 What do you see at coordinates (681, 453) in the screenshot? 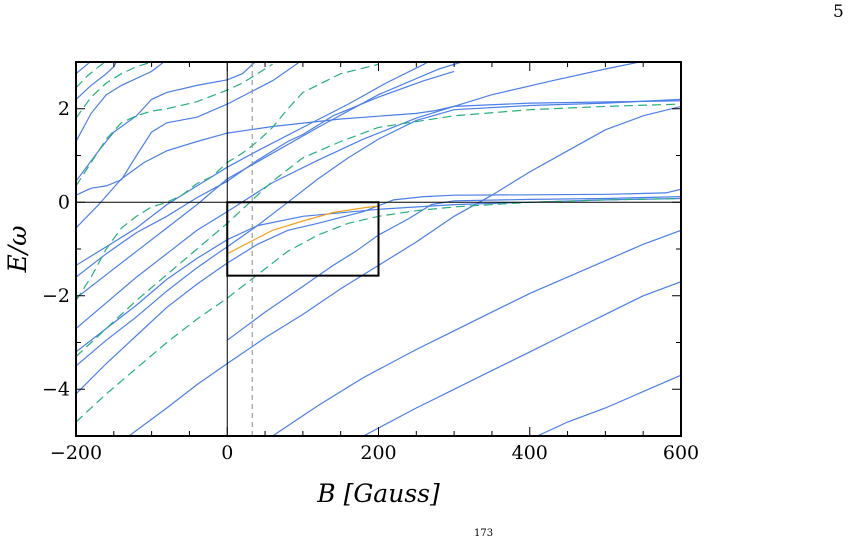
I see `x-tick-label: 600` at bounding box center [681, 453].